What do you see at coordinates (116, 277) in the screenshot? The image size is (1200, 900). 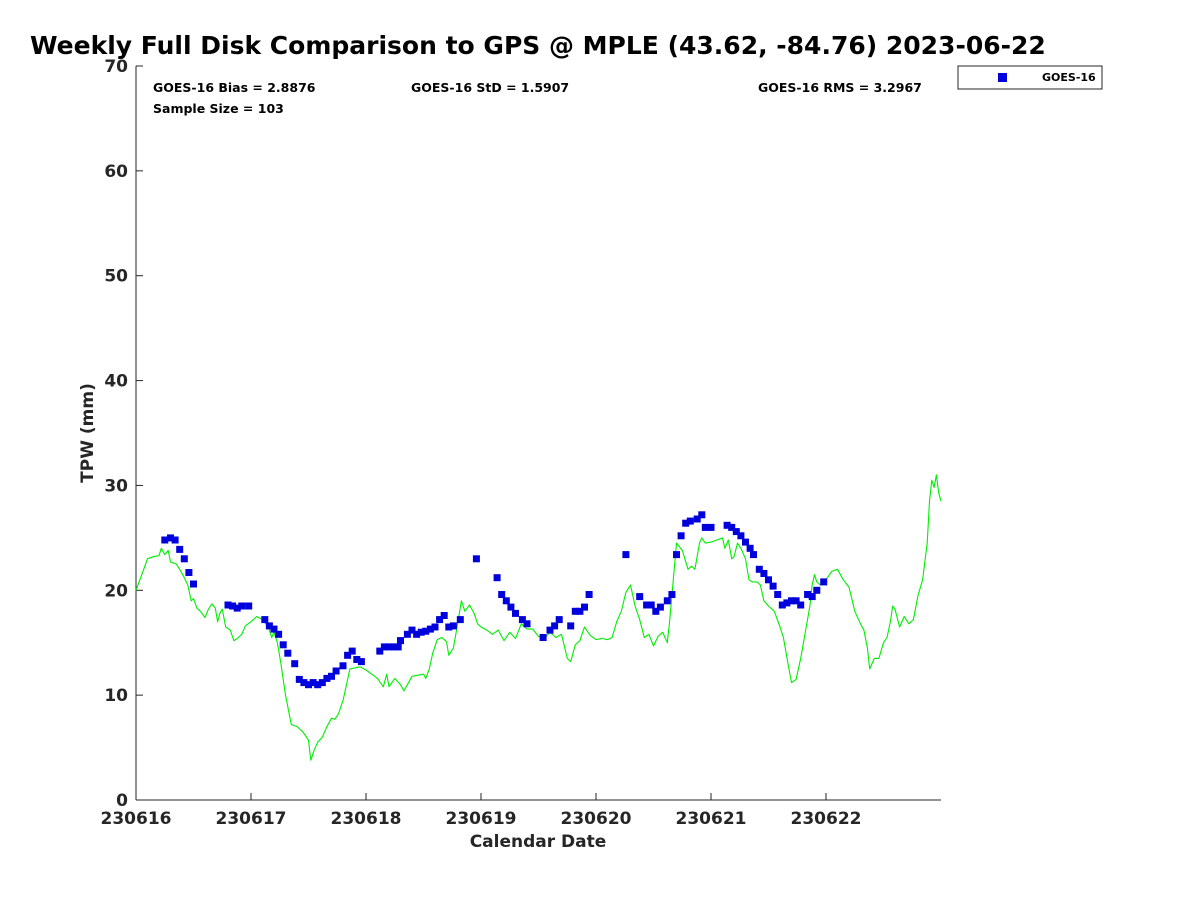 I see `y-tick-label: 50` at bounding box center [116, 277].